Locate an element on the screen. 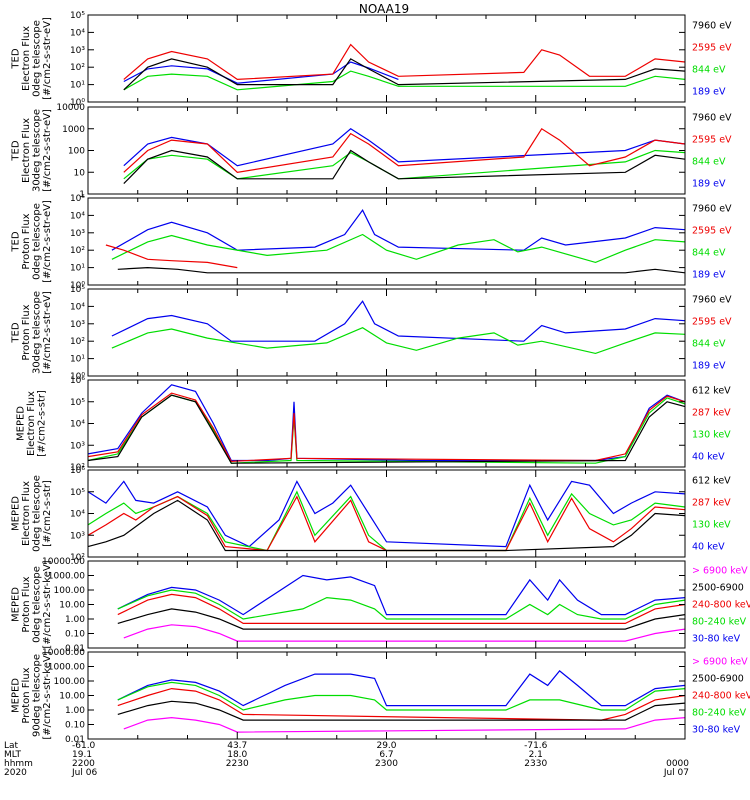  x-axis-row-label: 2020 is located at coordinates (15, 773).